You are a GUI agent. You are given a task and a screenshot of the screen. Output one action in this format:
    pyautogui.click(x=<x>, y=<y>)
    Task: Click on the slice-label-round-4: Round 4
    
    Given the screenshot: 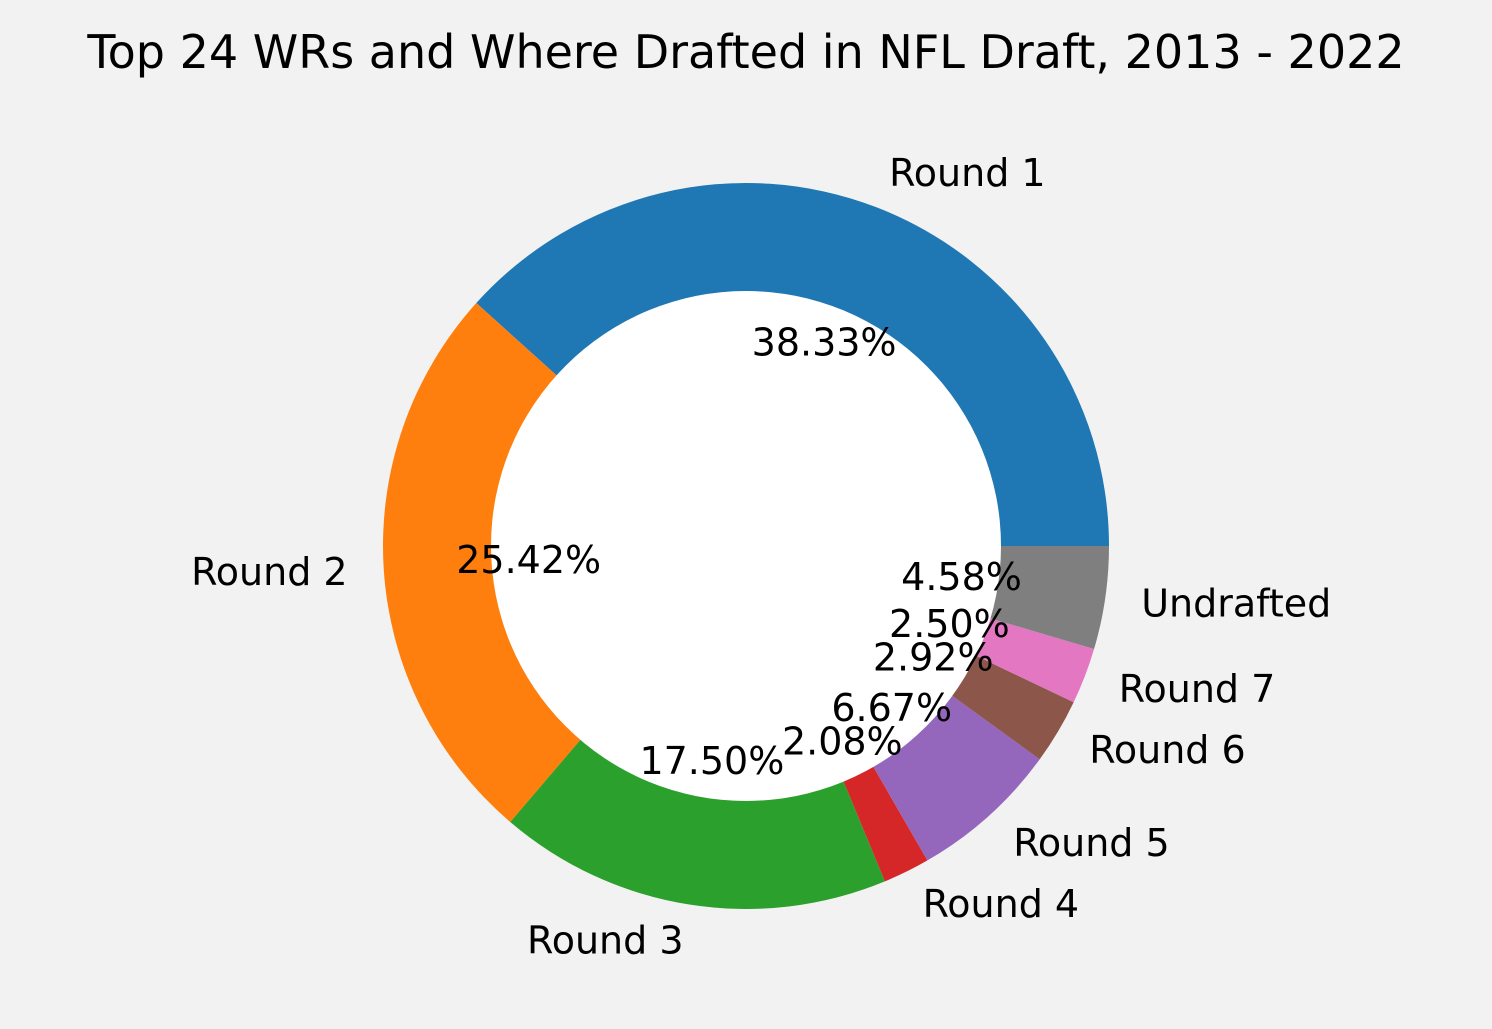 What is the action you would take?
    pyautogui.click(x=1001, y=904)
    